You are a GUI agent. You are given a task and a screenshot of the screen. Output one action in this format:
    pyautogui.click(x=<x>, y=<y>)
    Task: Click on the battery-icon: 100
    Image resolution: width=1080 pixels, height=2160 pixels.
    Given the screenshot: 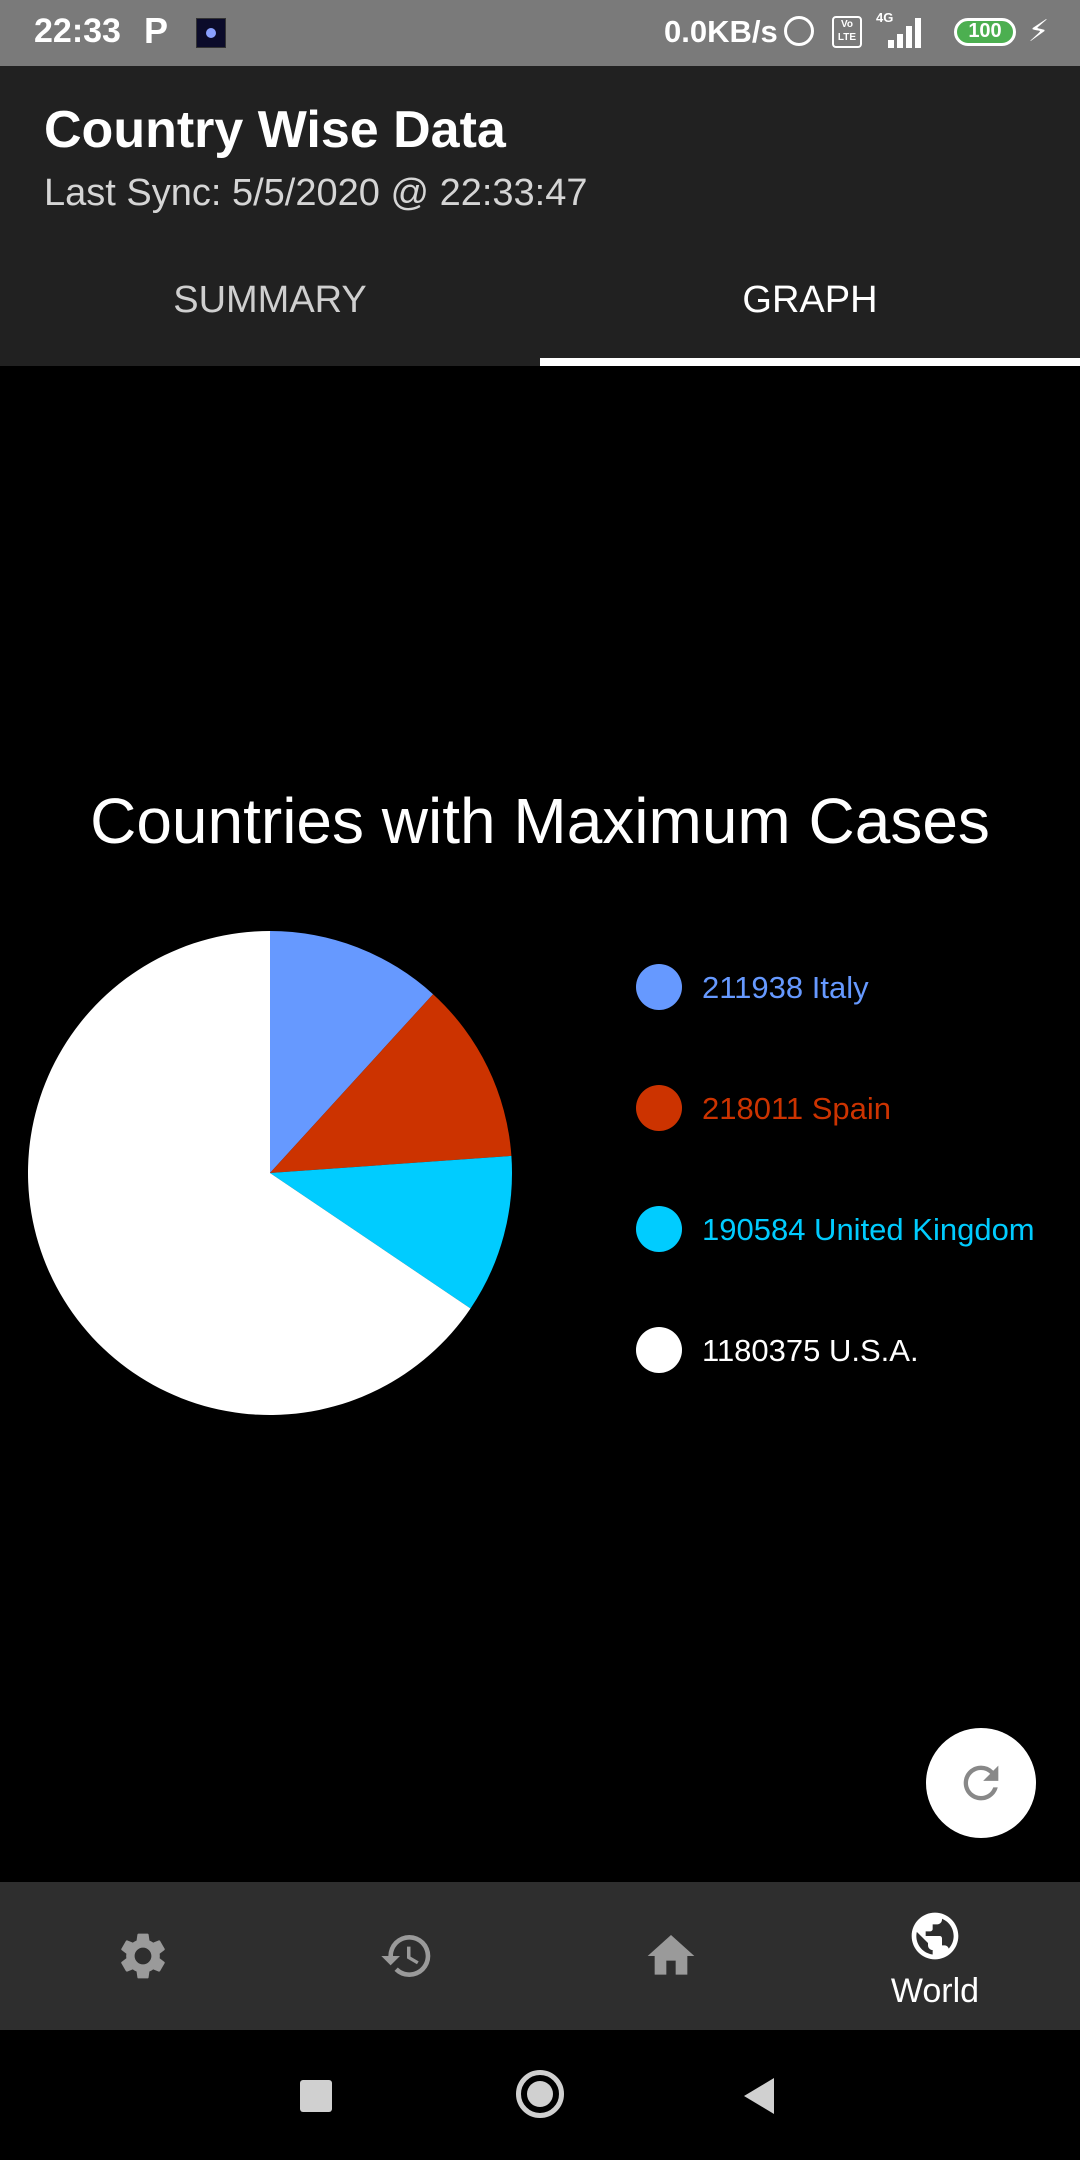 What is the action you would take?
    pyautogui.click(x=985, y=32)
    